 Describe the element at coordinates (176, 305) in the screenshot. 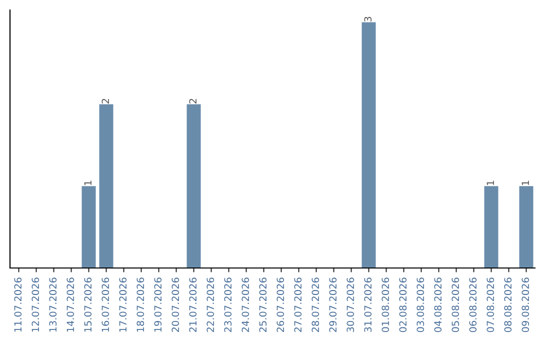

I see `x-tick-label: 20.07.2026` at that location.